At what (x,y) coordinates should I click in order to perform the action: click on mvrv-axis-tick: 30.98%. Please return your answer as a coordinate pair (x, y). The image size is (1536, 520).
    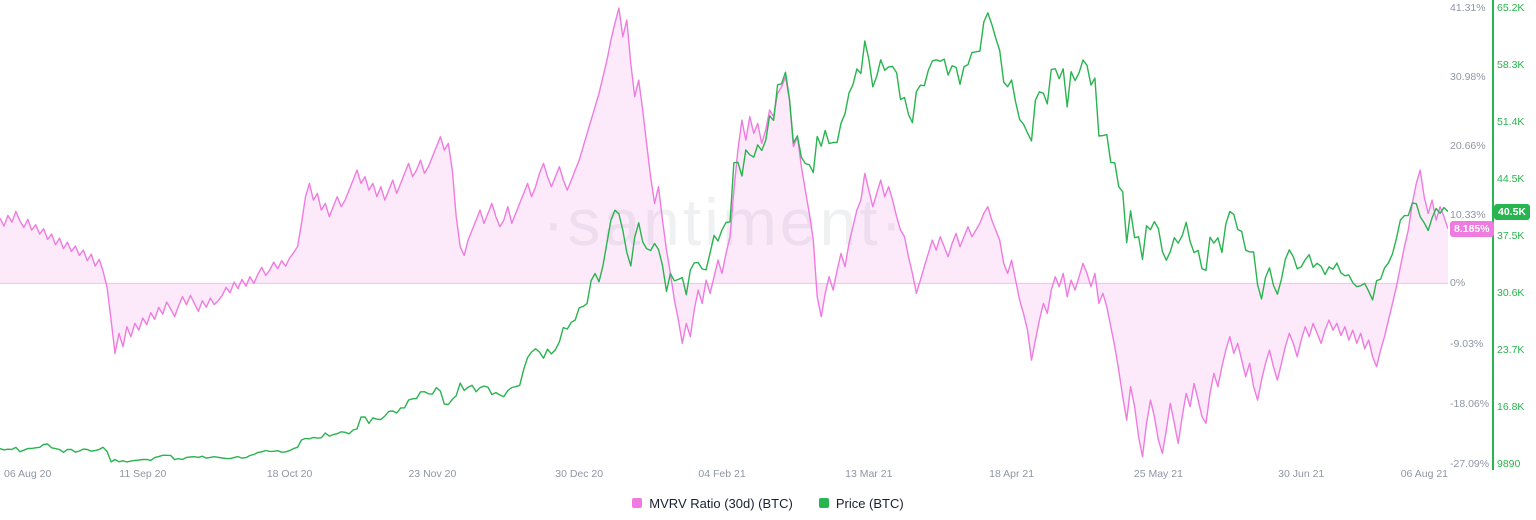
    Looking at the image, I should click on (1468, 76).